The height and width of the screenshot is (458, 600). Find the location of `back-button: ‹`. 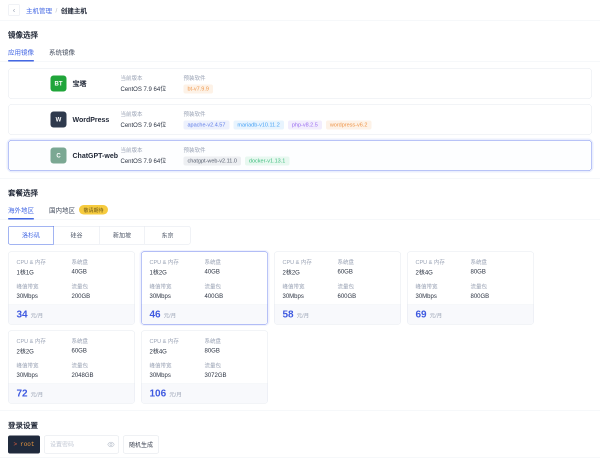

back-button: ‹ is located at coordinates (14, 10).